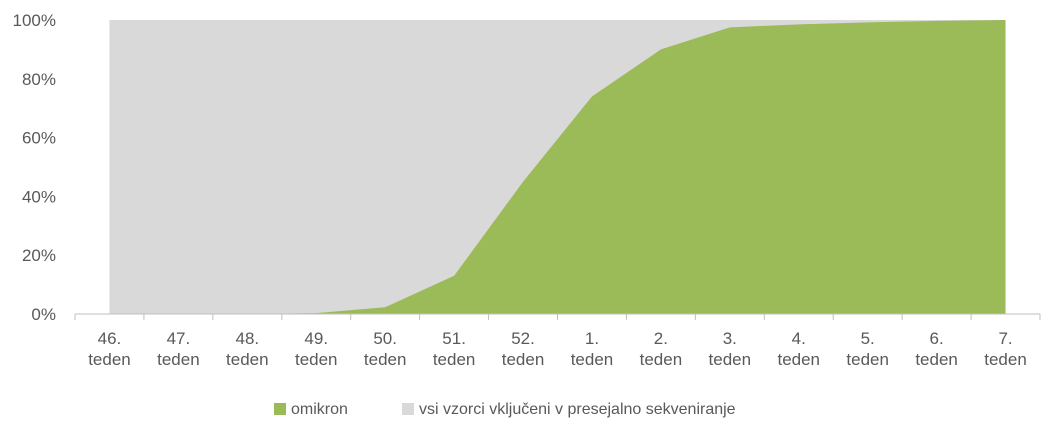 The image size is (1064, 448). Describe the element at coordinates (523, 349) in the screenshot. I see `x-tick-label: 52. teden` at that location.